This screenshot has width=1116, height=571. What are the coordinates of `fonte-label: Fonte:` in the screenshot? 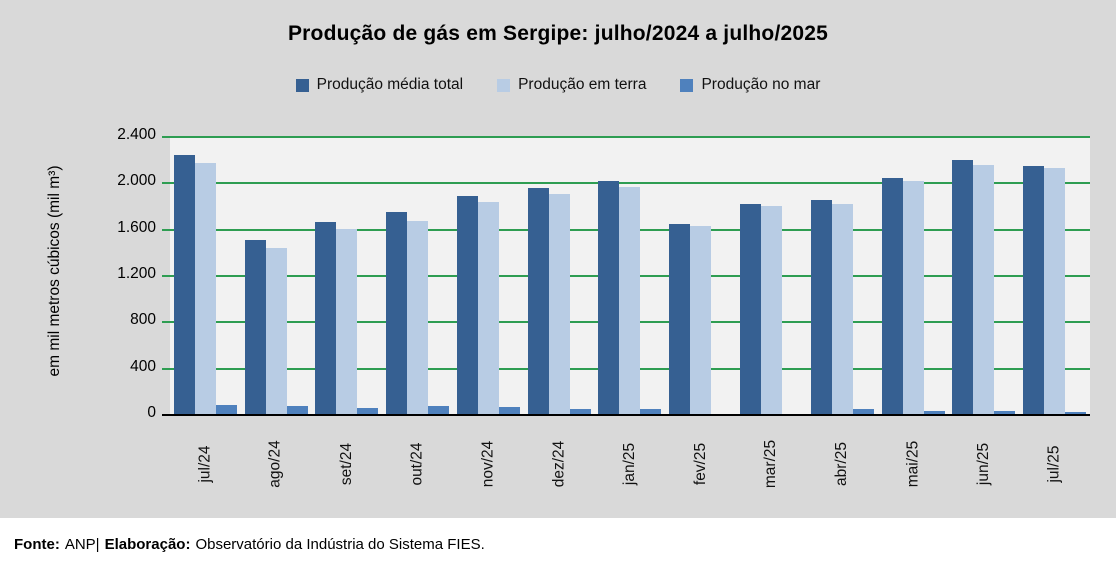 It's located at (37, 544).